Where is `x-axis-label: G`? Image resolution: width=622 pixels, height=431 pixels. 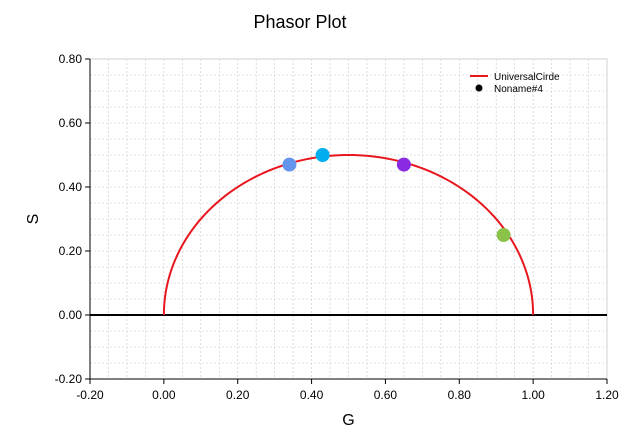
x-axis-label: G is located at coordinates (348, 420).